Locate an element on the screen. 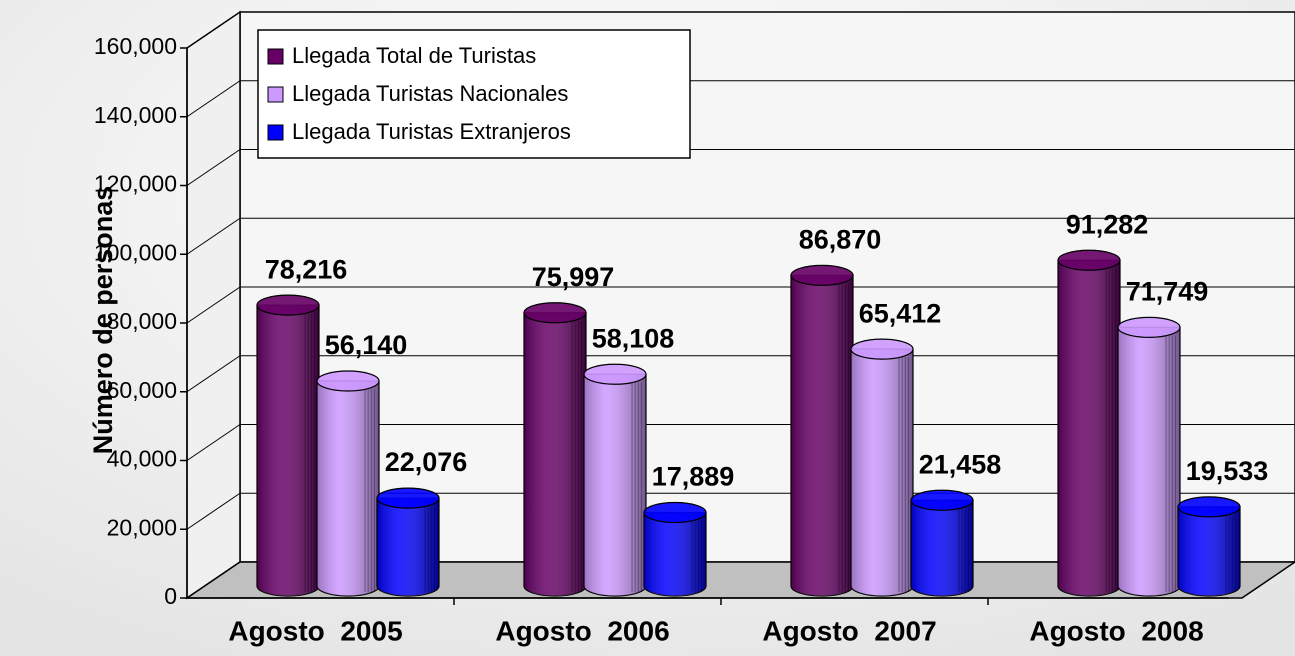 The height and width of the screenshot is (656, 1295). y-tick-label: 120,000 is located at coordinates (135, 184).